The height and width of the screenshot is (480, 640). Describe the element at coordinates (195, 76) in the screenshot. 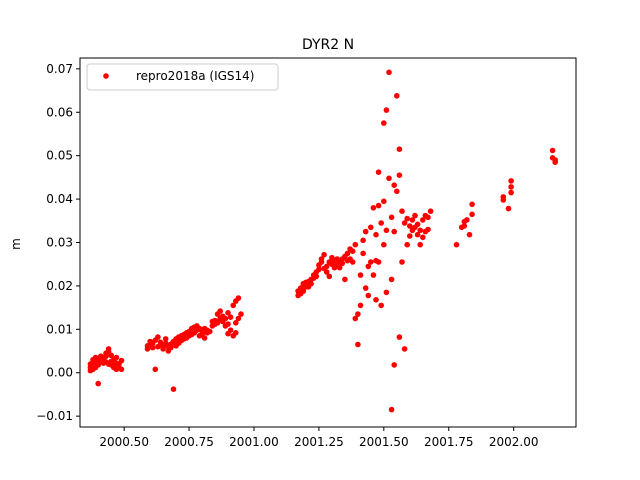

I see `legend-label: repro2018a (IGS14)` at that location.